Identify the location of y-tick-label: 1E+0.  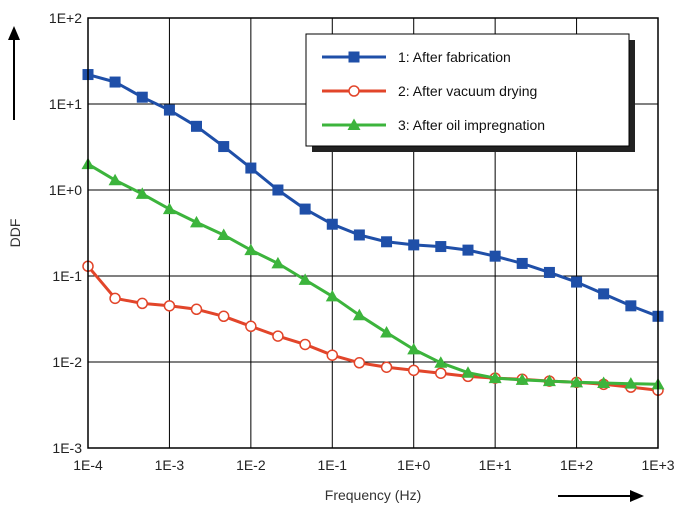
(65, 190).